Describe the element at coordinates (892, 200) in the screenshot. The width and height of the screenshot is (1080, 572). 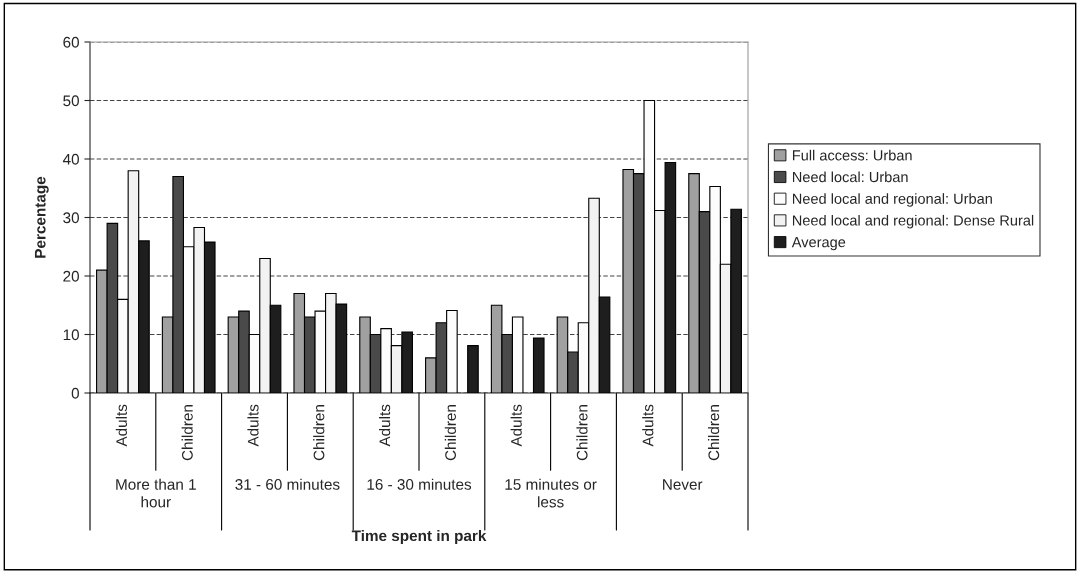
I see `legend-label: Need local and regional: Urban` at that location.